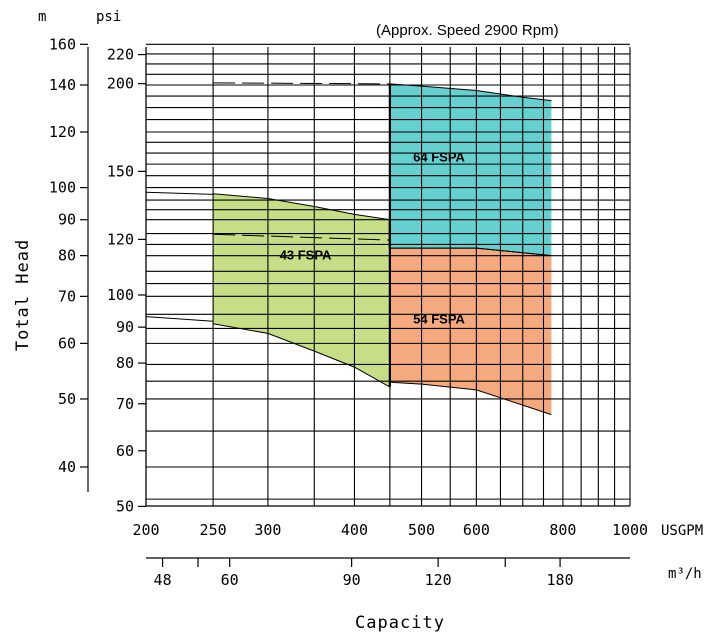 The image size is (728, 639). What do you see at coordinates (421, 530) in the screenshot?
I see `x-tick-label-usgpm-500: 500` at bounding box center [421, 530].